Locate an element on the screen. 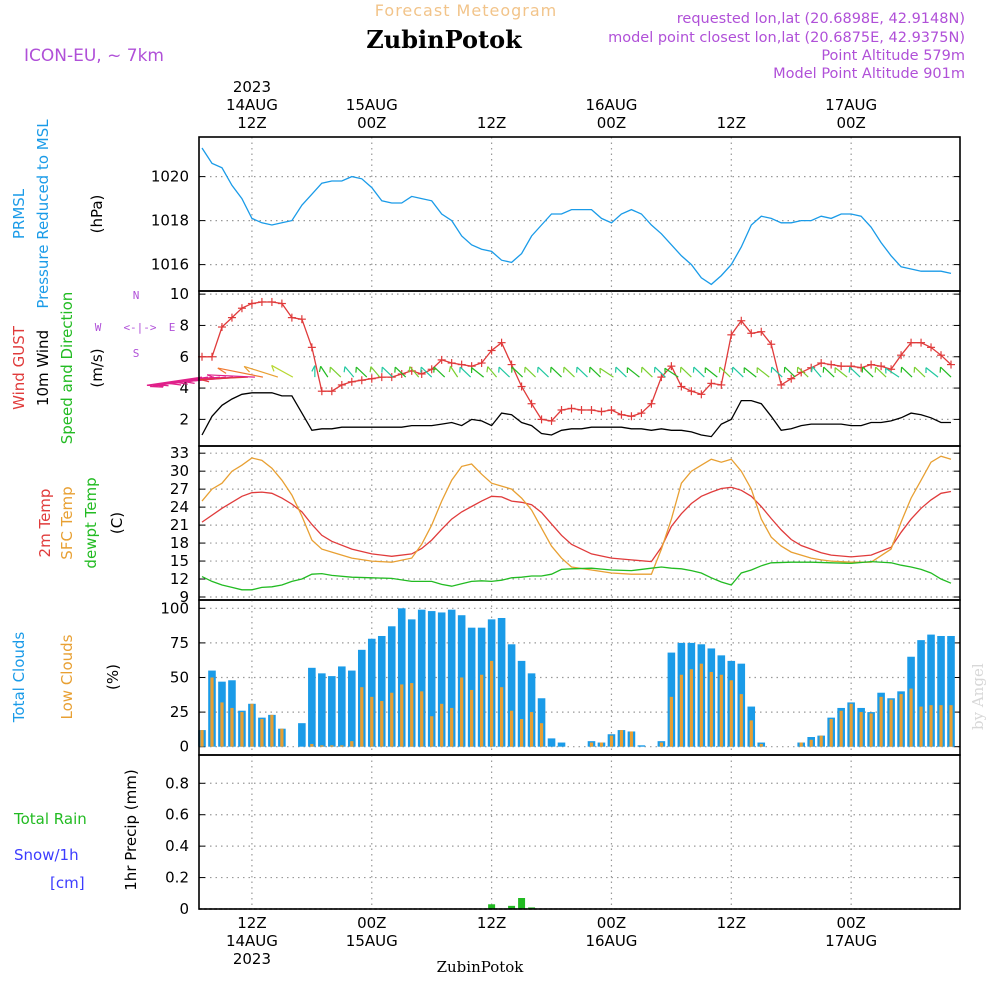 The width and height of the screenshot is (1000, 1000). panel-axis-label: 2m Temp is located at coordinates (45, 523).